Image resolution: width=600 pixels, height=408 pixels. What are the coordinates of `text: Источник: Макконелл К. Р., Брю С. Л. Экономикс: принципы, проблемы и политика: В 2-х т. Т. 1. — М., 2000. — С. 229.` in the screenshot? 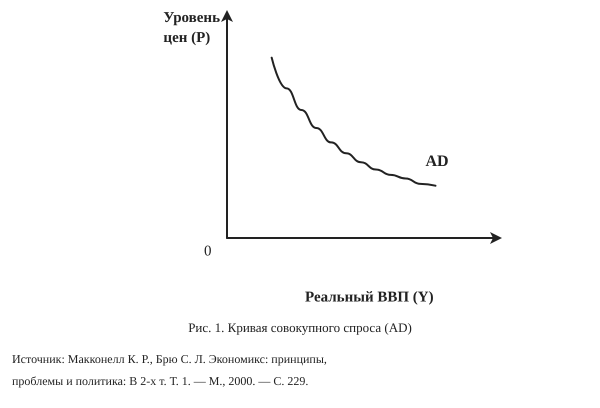 It's located at (171, 370).